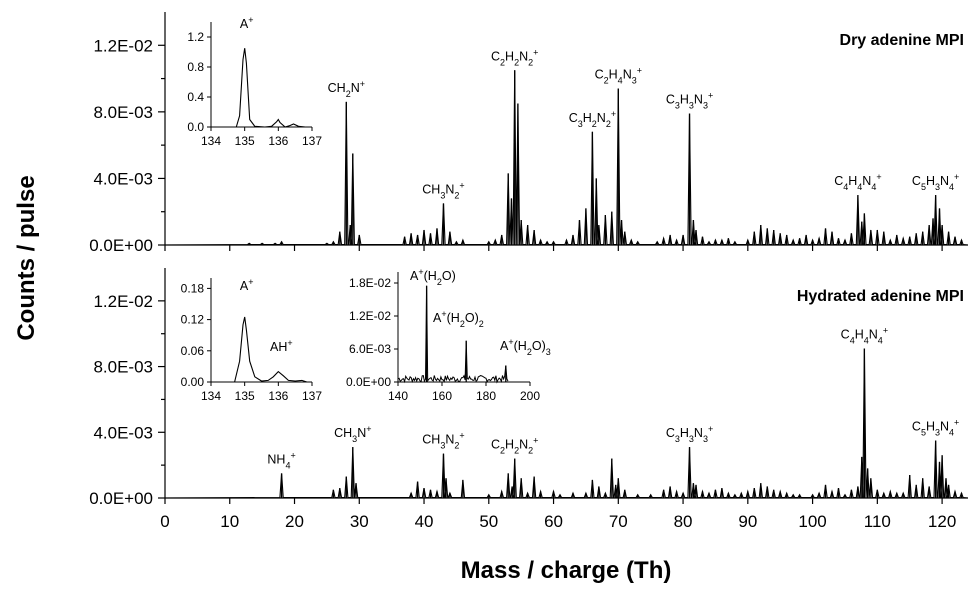  What do you see at coordinates (514, 57) in the screenshot?
I see `dry-peak-label: C2H2N2+` at bounding box center [514, 57].